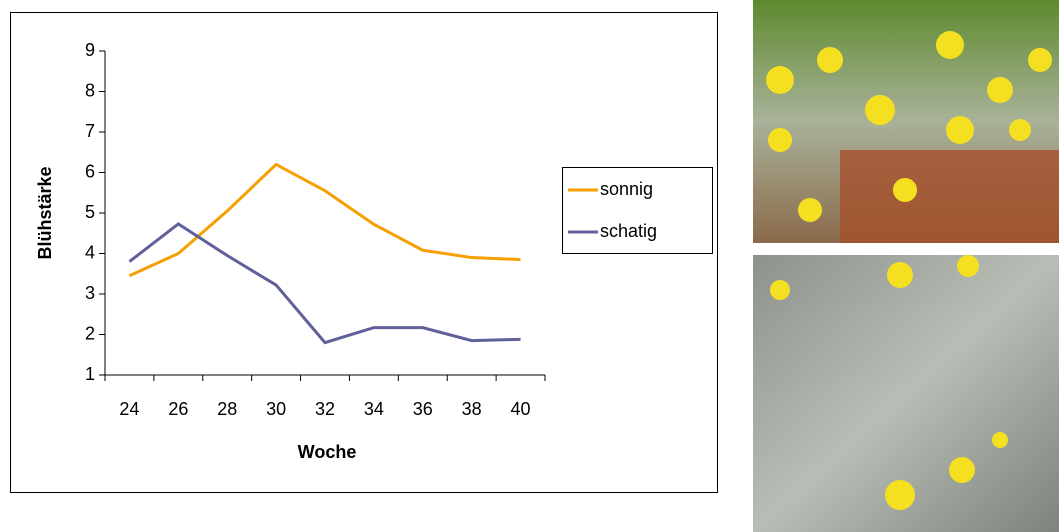 The height and width of the screenshot is (532, 1059). What do you see at coordinates (327, 452) in the screenshot?
I see `x-axis-label: Woche` at bounding box center [327, 452].